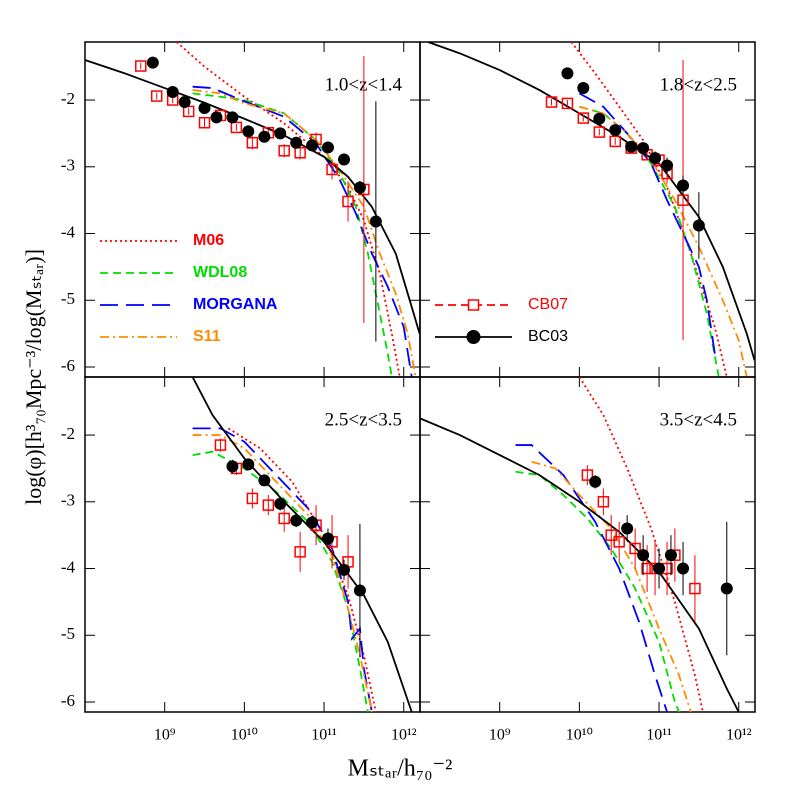 Image resolution: width=797 pixels, height=797 pixels. I want to click on plot-area, so click(302, 544).